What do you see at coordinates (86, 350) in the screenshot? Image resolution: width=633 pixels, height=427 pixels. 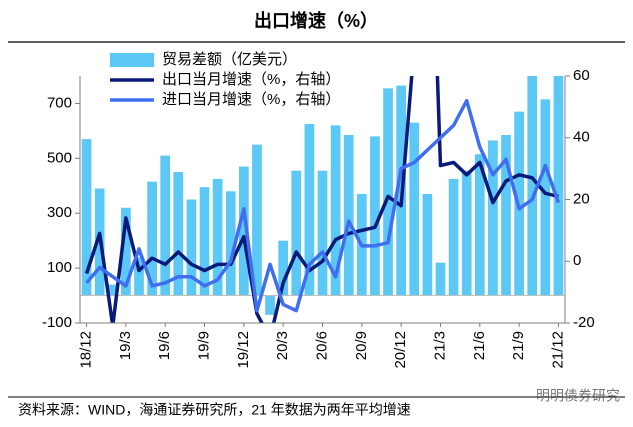 I see `x-tick-label: 18/12` at bounding box center [86, 350].